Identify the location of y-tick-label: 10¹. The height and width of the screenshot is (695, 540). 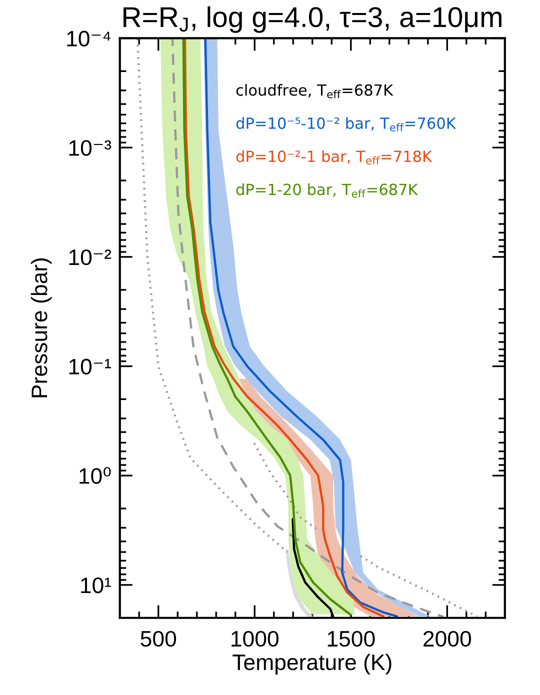
(96, 585).